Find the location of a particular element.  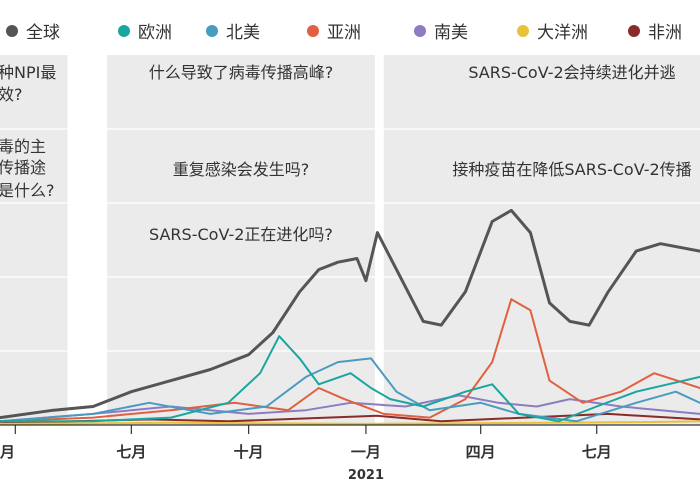

legend-item: 全球 is located at coordinates (33, 30).